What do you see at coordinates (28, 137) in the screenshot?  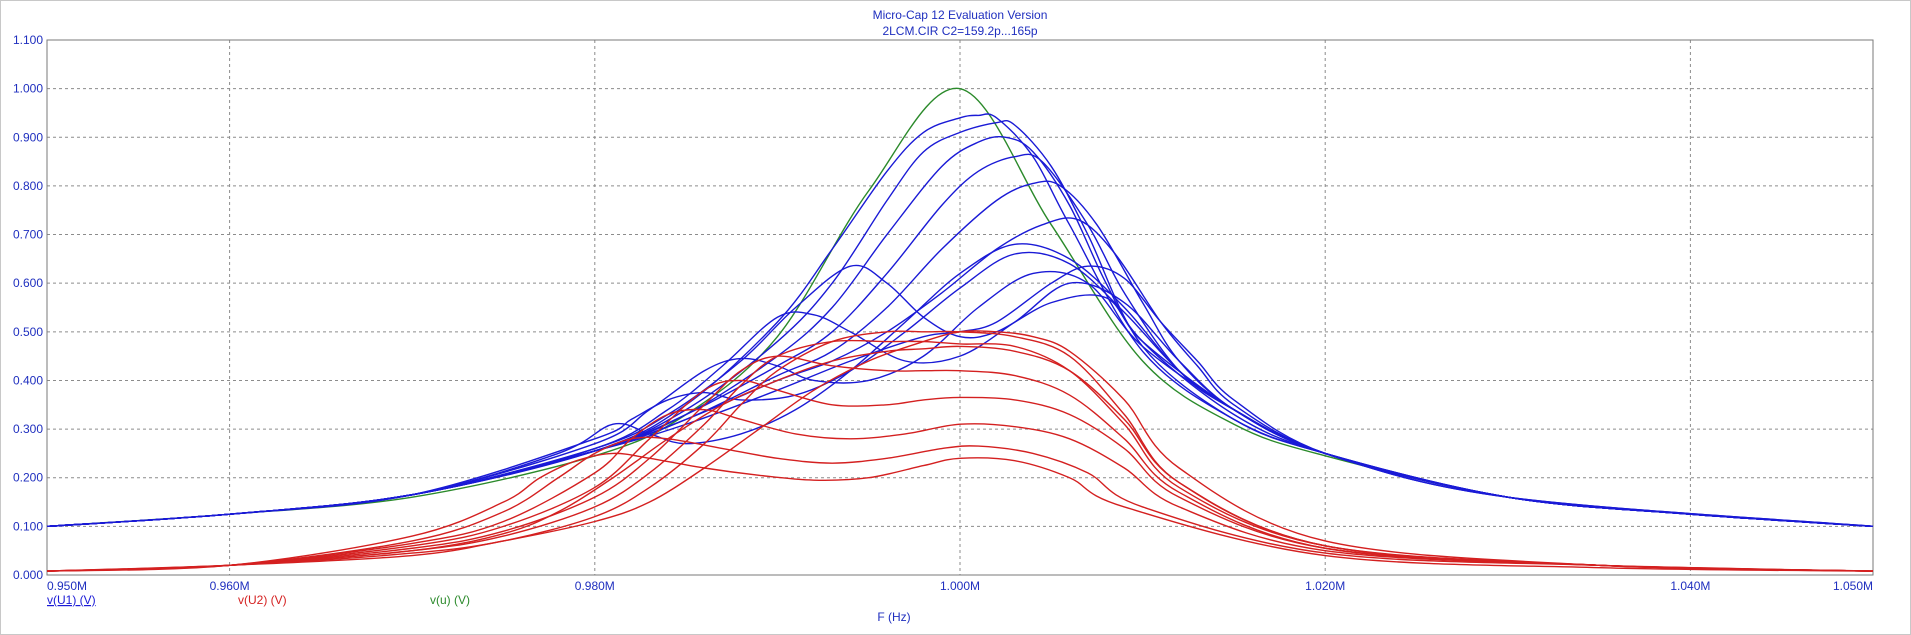 I see `y-tick-label: 0.900` at bounding box center [28, 137].